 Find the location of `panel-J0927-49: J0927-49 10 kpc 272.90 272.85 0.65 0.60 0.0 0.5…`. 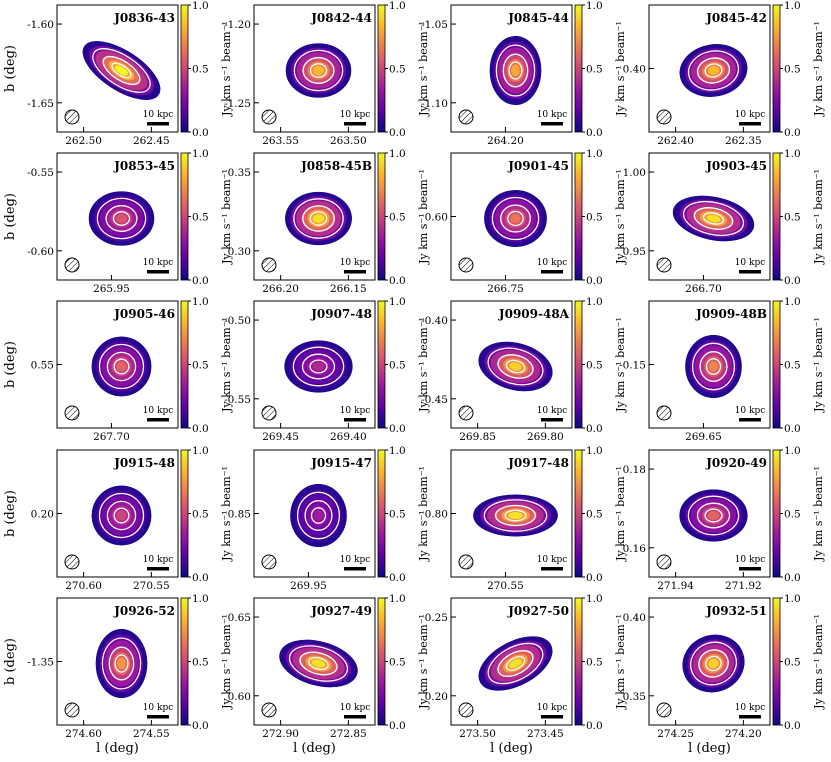

panel-J0927-49: J0927-49 10 kpc 272.90 272.85 0.65 0.60 0.0 0.5… is located at coordinates (329, 674).